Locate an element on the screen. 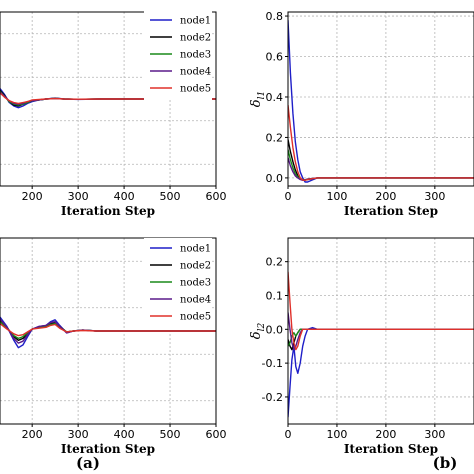  plot-frame is located at coordinates (380, 99).